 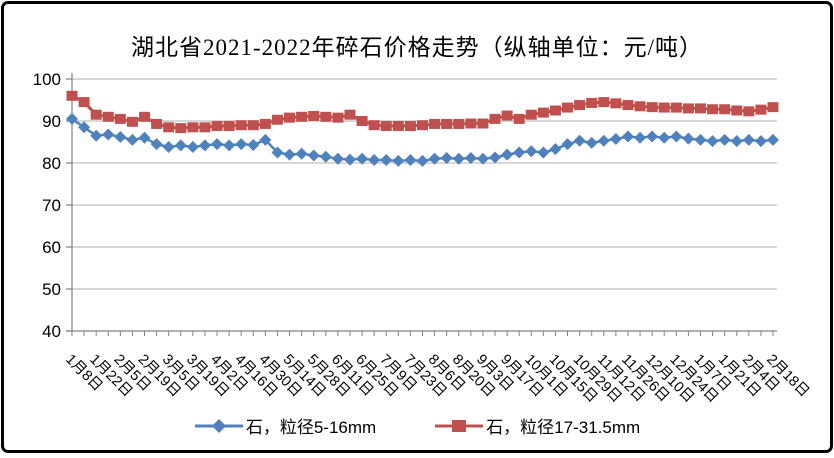 I want to click on y-axis-label: 100, so click(x=47, y=79).